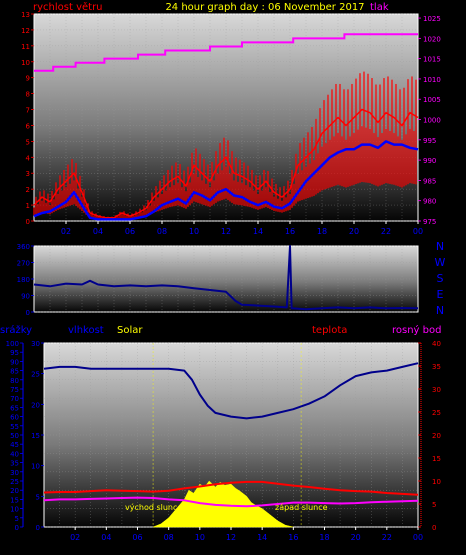 Image resolution: width=466 pixels, height=555 pixels. What do you see at coordinates (106, 537) in the screenshot?
I see `panel3-xtick-label: 04` at bounding box center [106, 537].